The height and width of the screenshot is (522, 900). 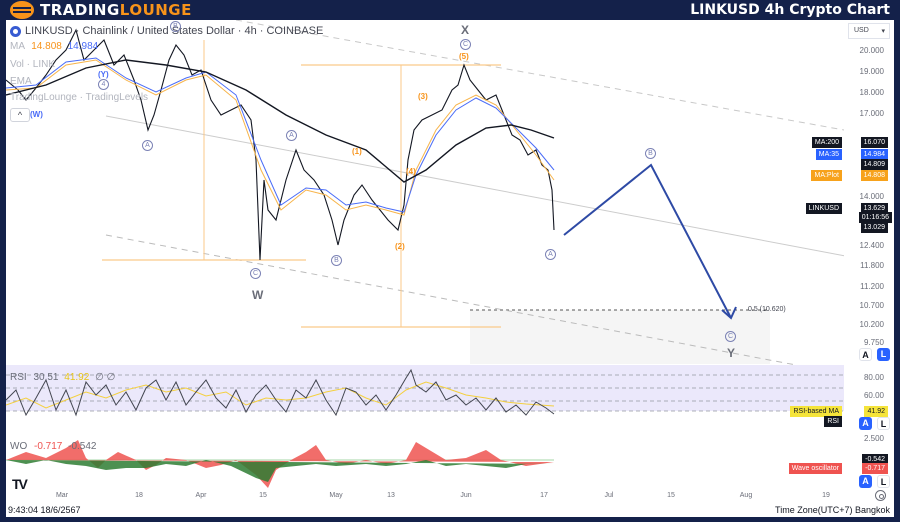 I want to click on legend-ema: EMA, so click(x=21, y=81).